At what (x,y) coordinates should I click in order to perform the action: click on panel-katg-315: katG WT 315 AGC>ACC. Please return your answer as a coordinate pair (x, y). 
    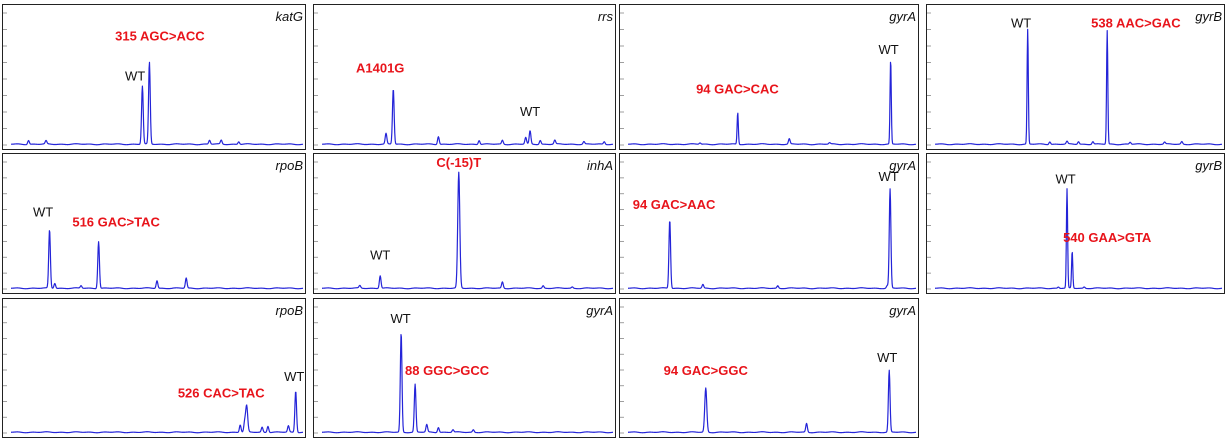
    Looking at the image, I should click on (154, 77).